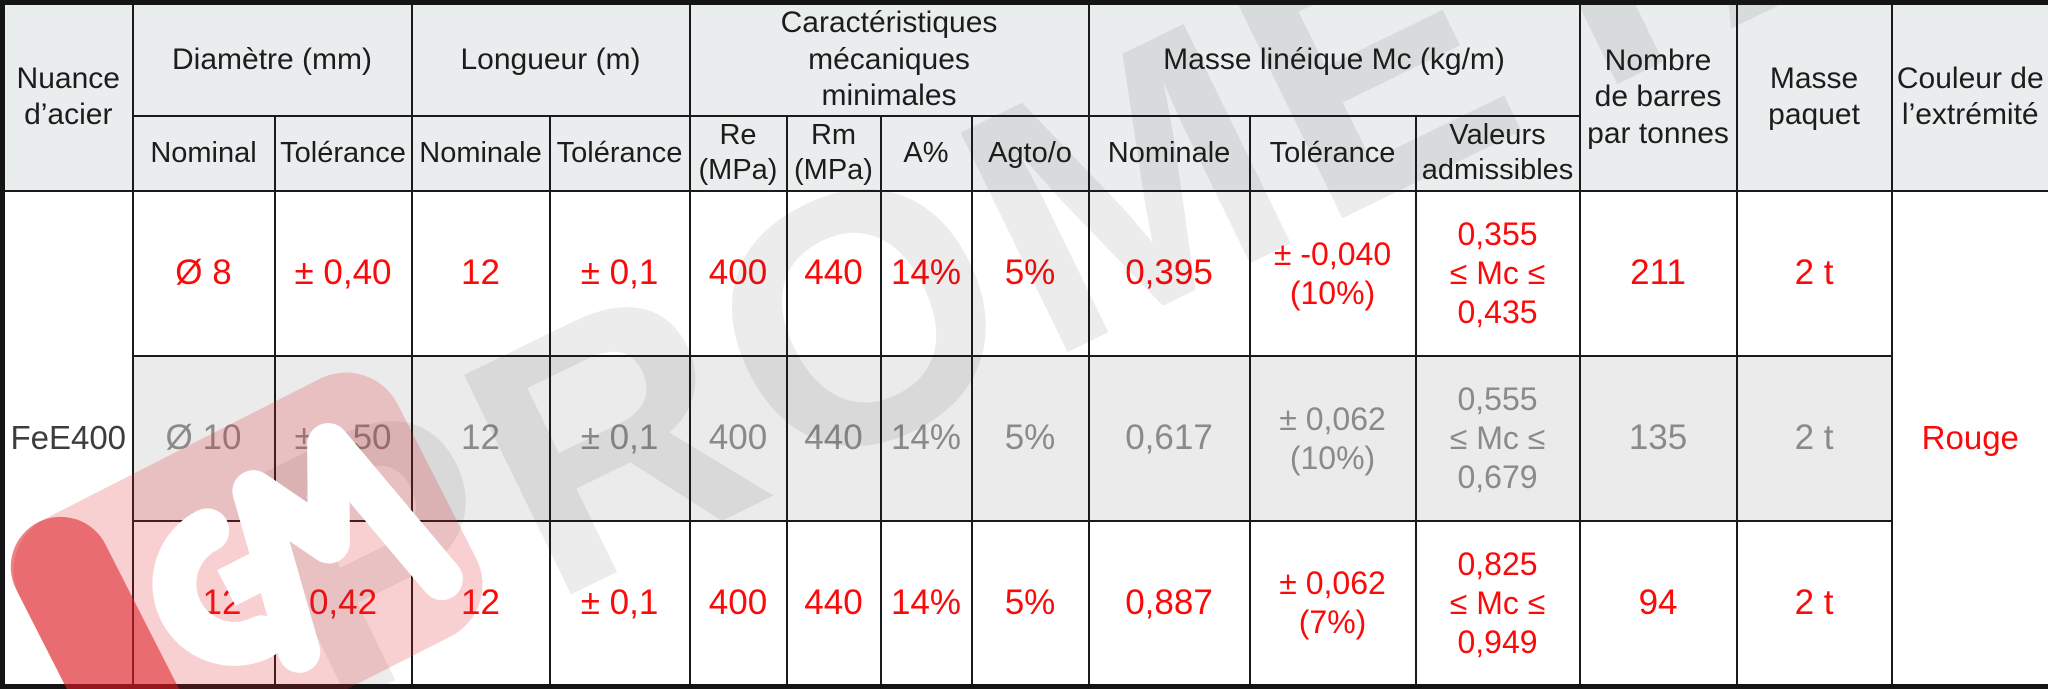 The width and height of the screenshot is (2048, 689). Describe the element at coordinates (203, 153) in the screenshot. I see `subheader-diametre-nominal: Nominal` at that location.